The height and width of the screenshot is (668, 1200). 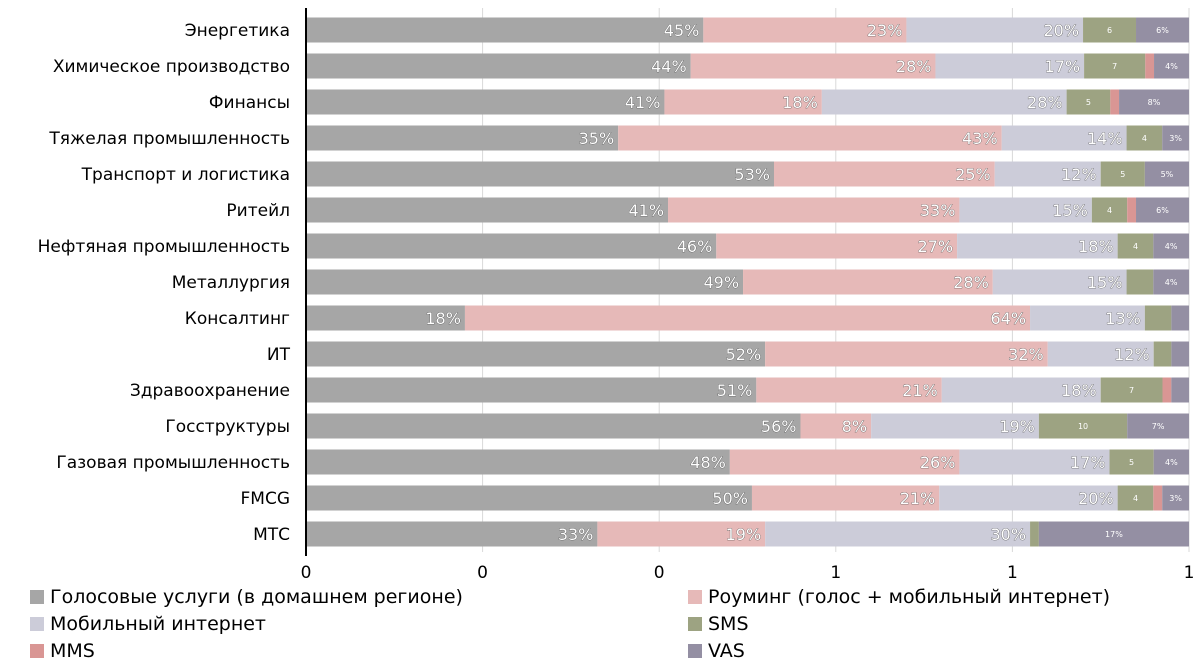 I want to click on legend-item: VAS, so click(x=716, y=651).